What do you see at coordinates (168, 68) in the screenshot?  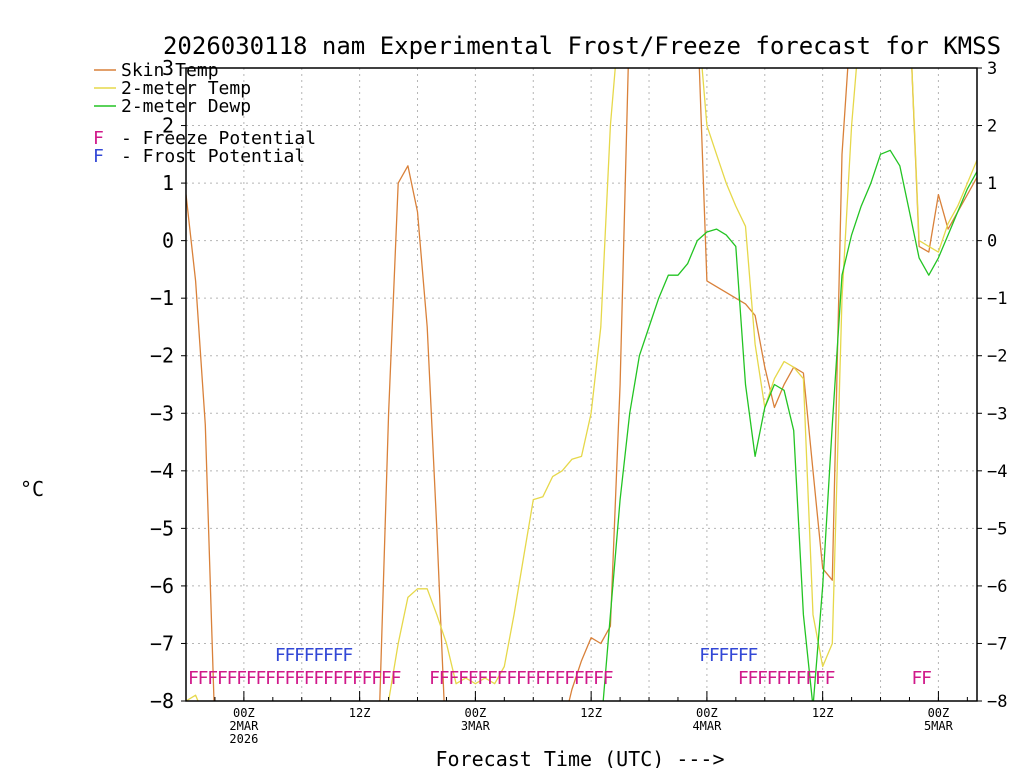 I see `y-tick-label-left: 3` at bounding box center [168, 68].